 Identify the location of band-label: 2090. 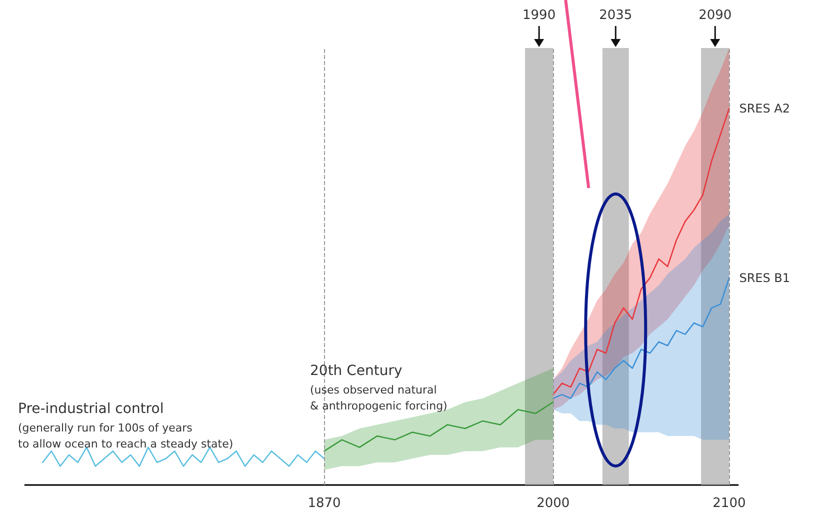
(715, 15).